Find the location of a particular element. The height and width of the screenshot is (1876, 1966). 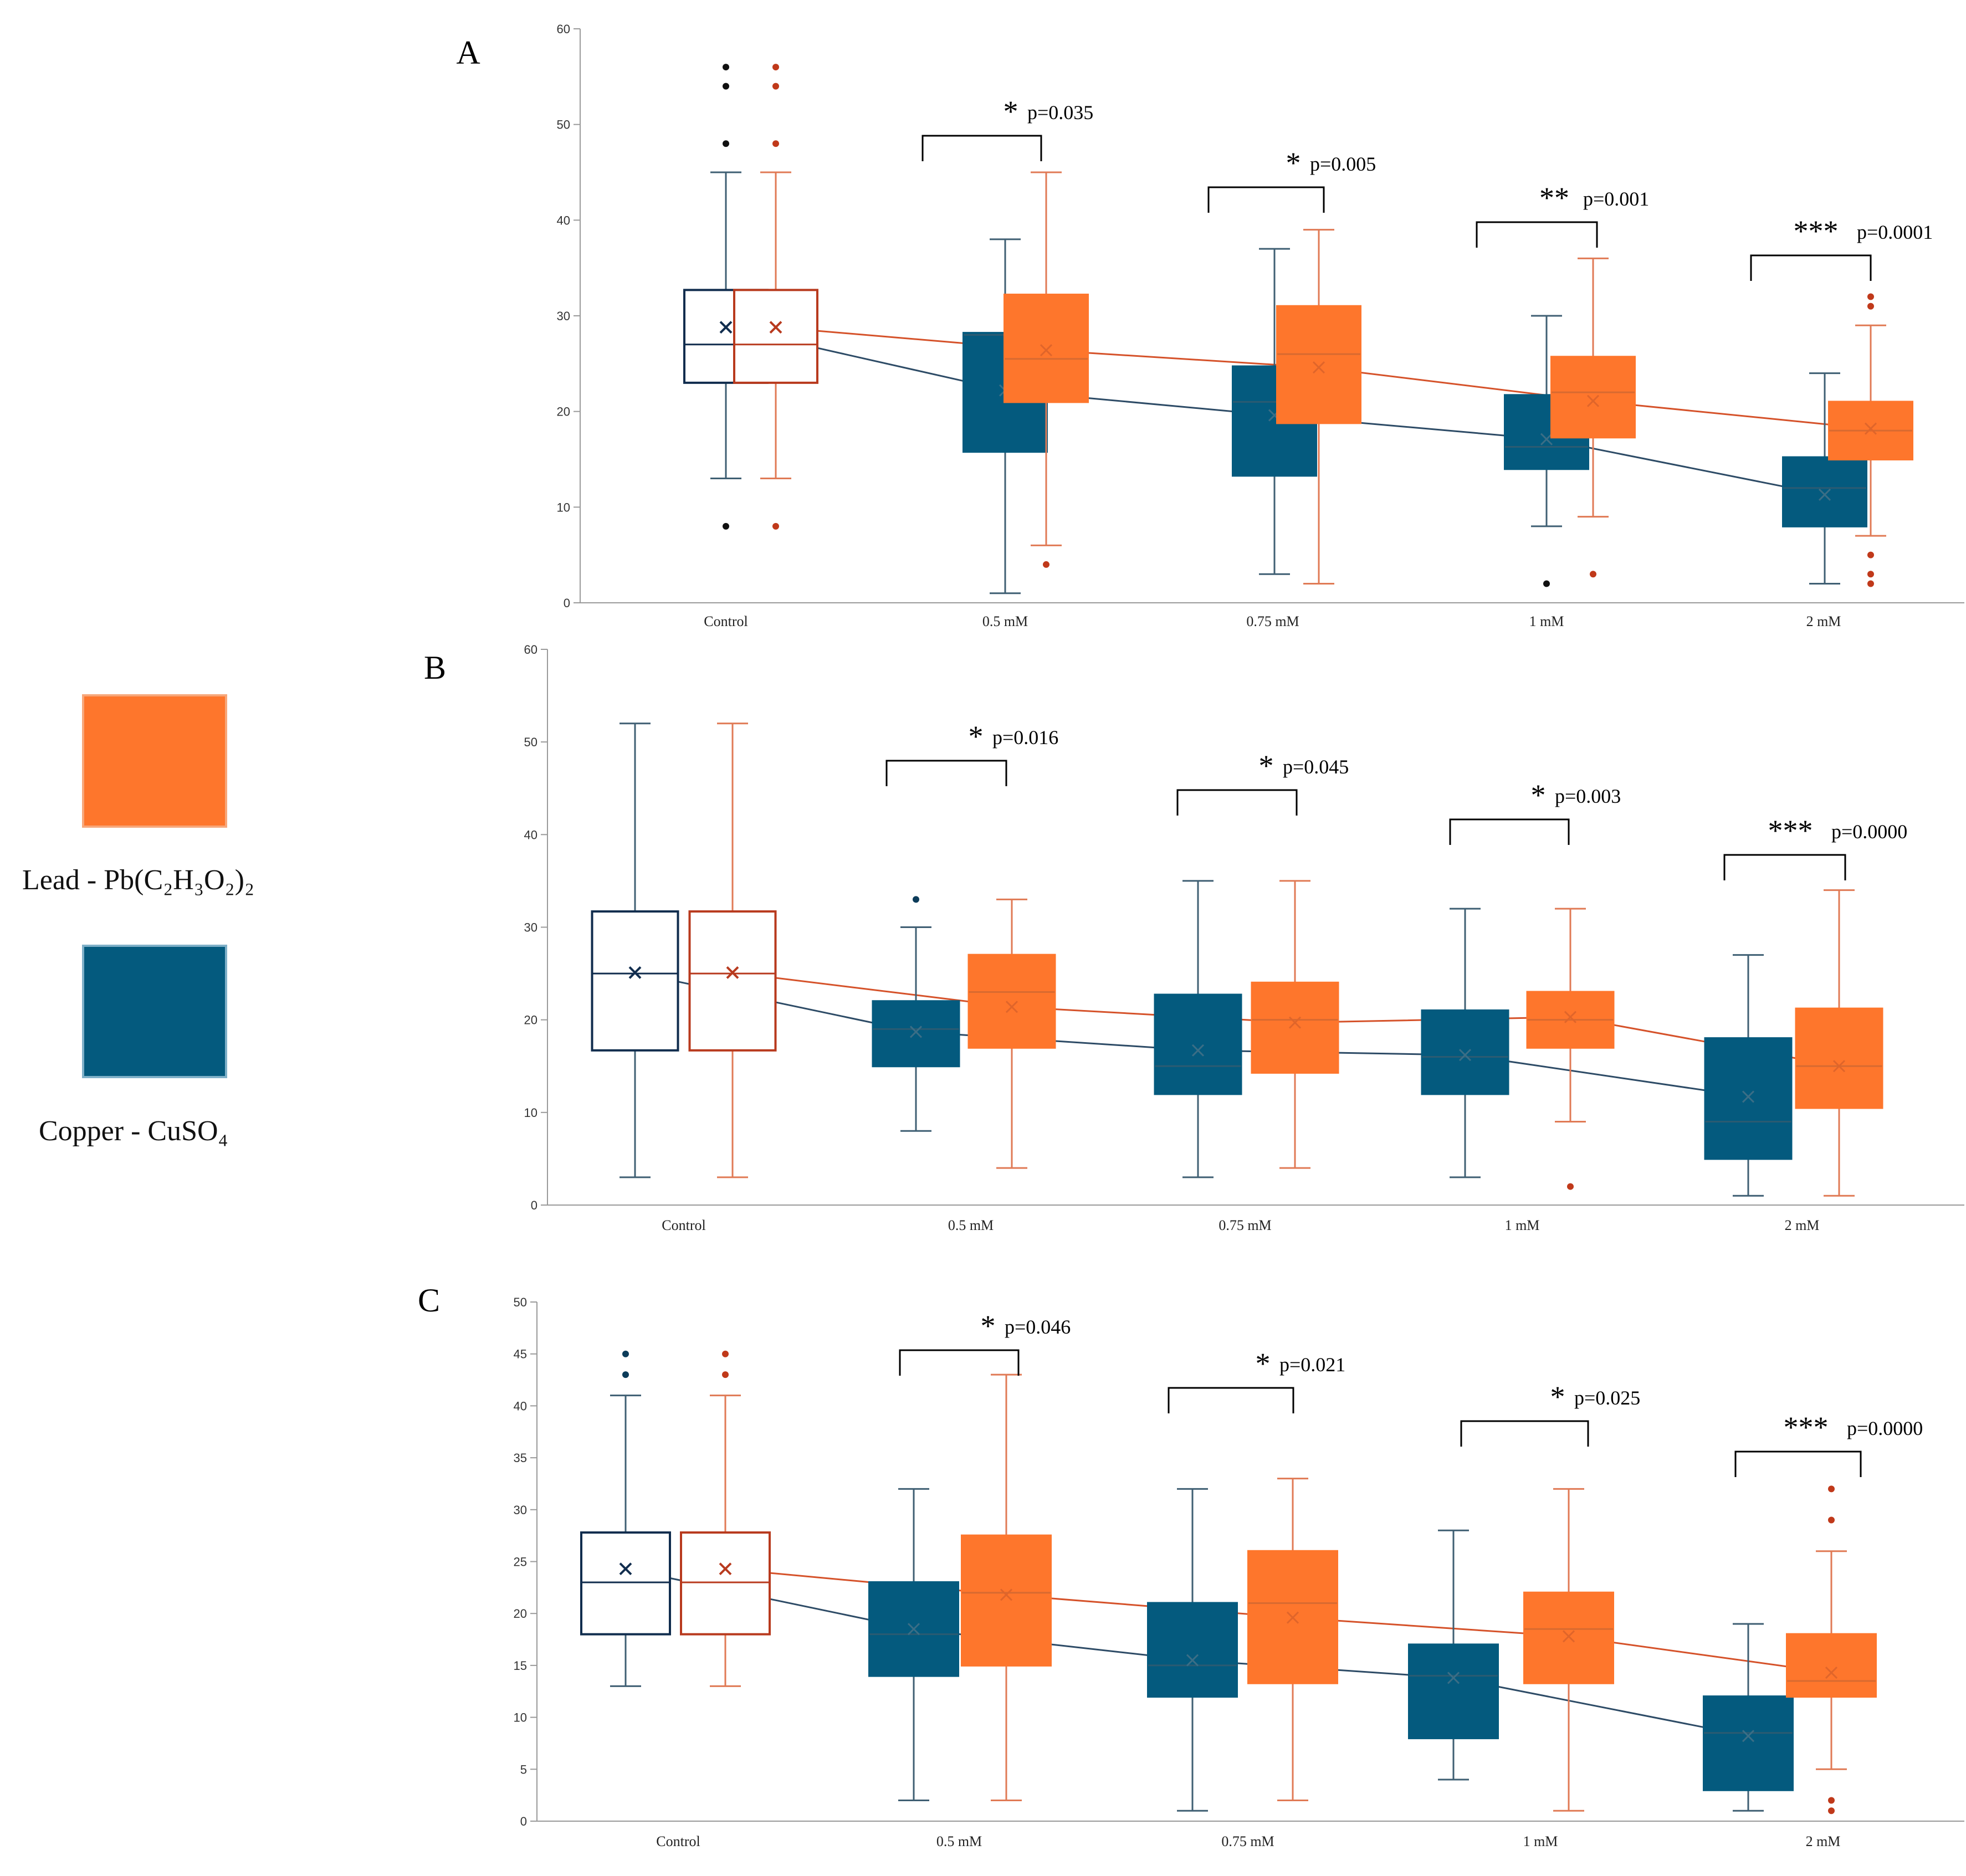

significance-3: * p=0.003 is located at coordinates (1535, 811).